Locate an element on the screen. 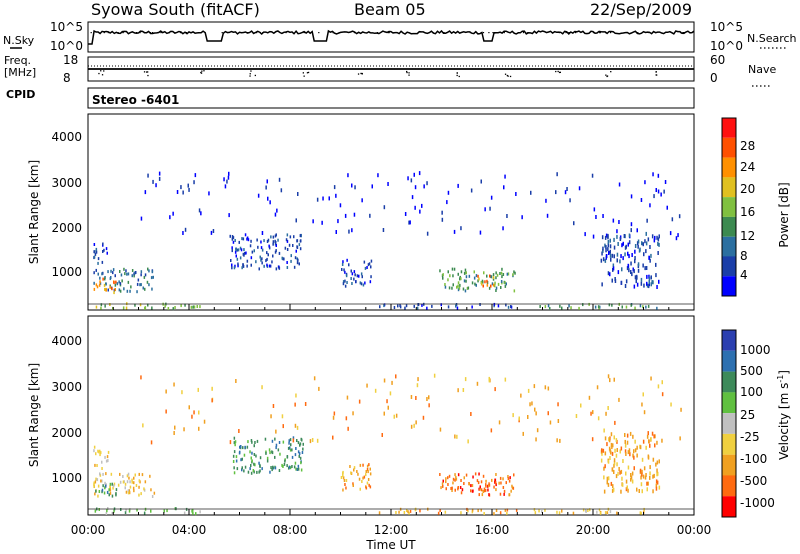 The height and width of the screenshot is (554, 800). noise-right-label: N.Search is located at coordinates (772, 38).